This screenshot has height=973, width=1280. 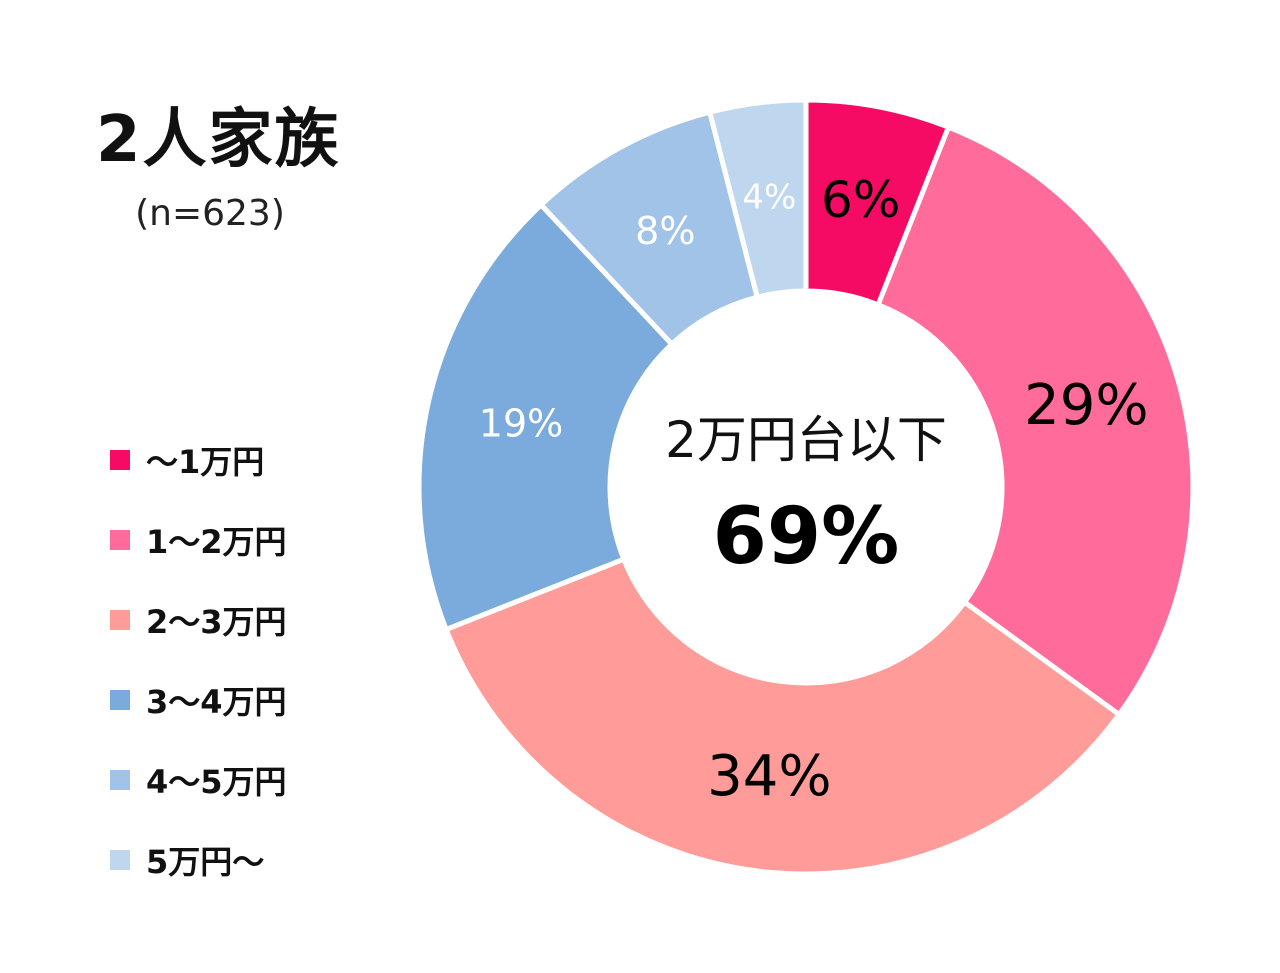 I want to click on slice-label: 29%, so click(x=1086, y=405).